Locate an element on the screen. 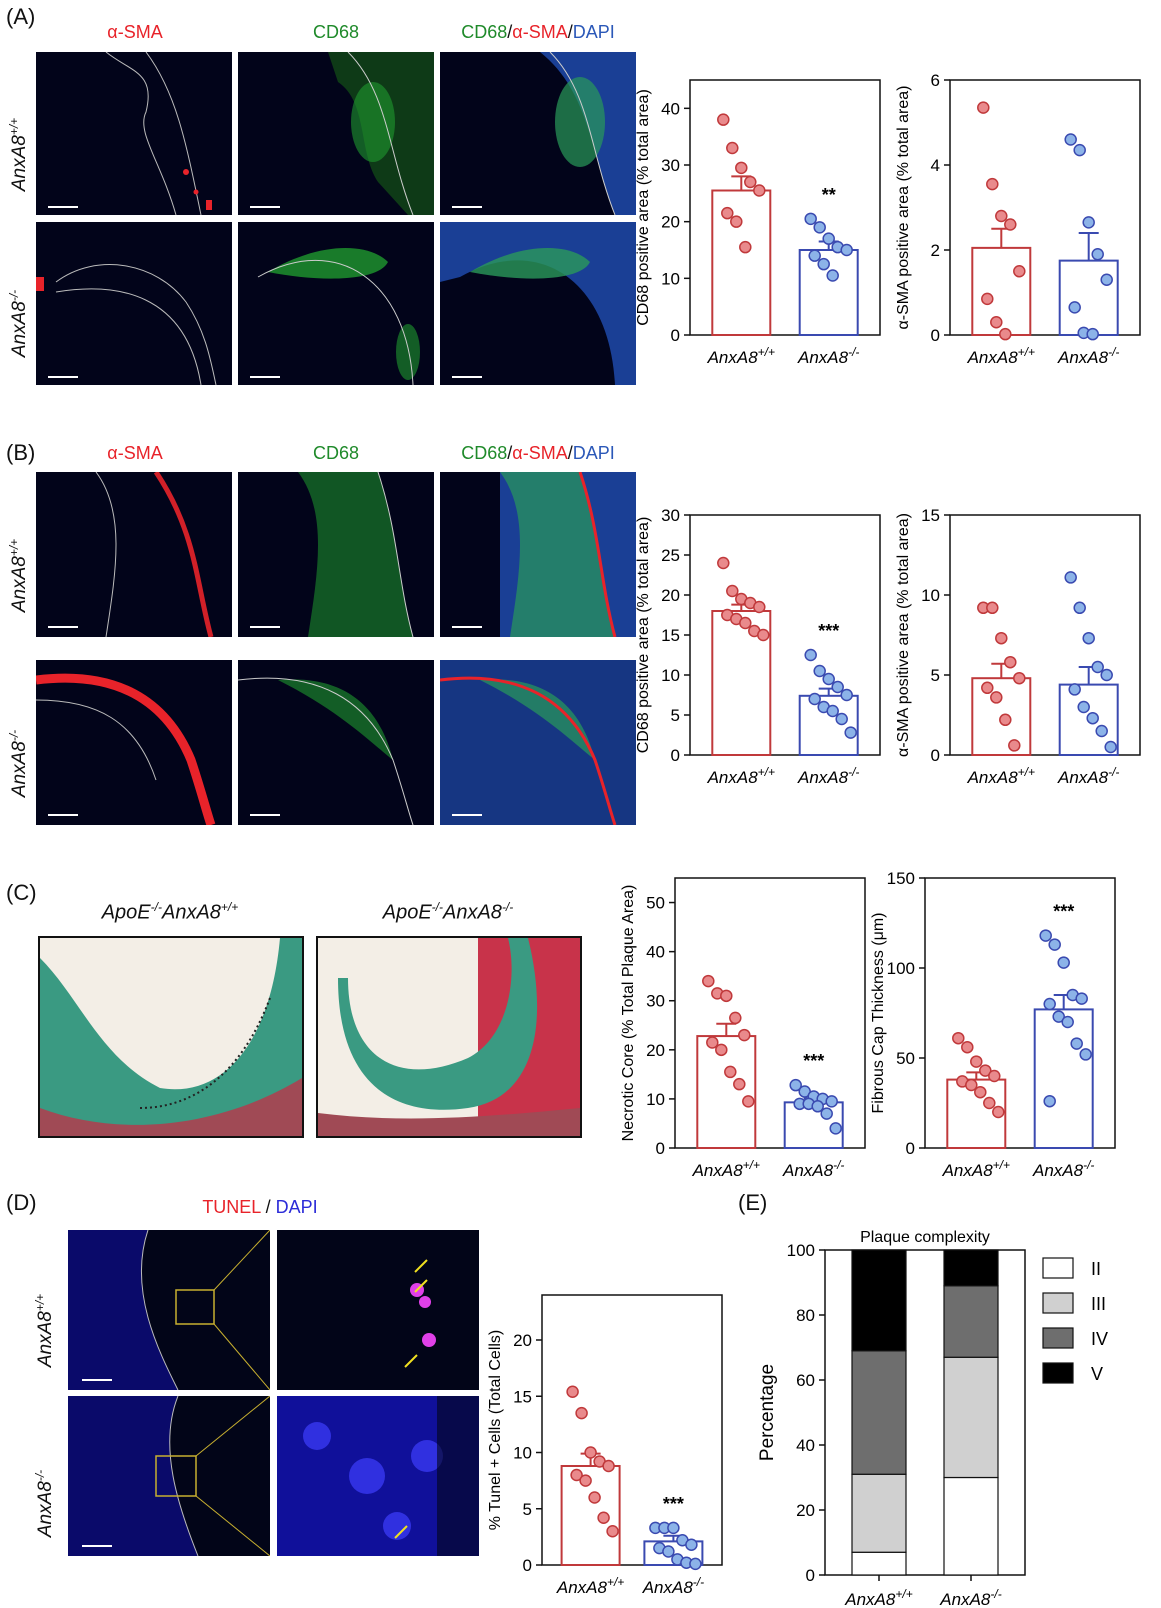 The width and height of the screenshot is (1161, 1608). header-b-merge-cd68: CD68 is located at coordinates (484, 453).